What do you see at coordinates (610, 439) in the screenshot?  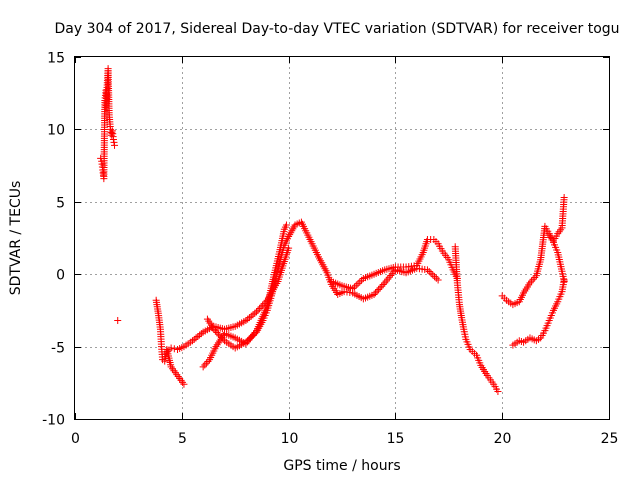 I see `x-tick-label: 25` at bounding box center [610, 439].